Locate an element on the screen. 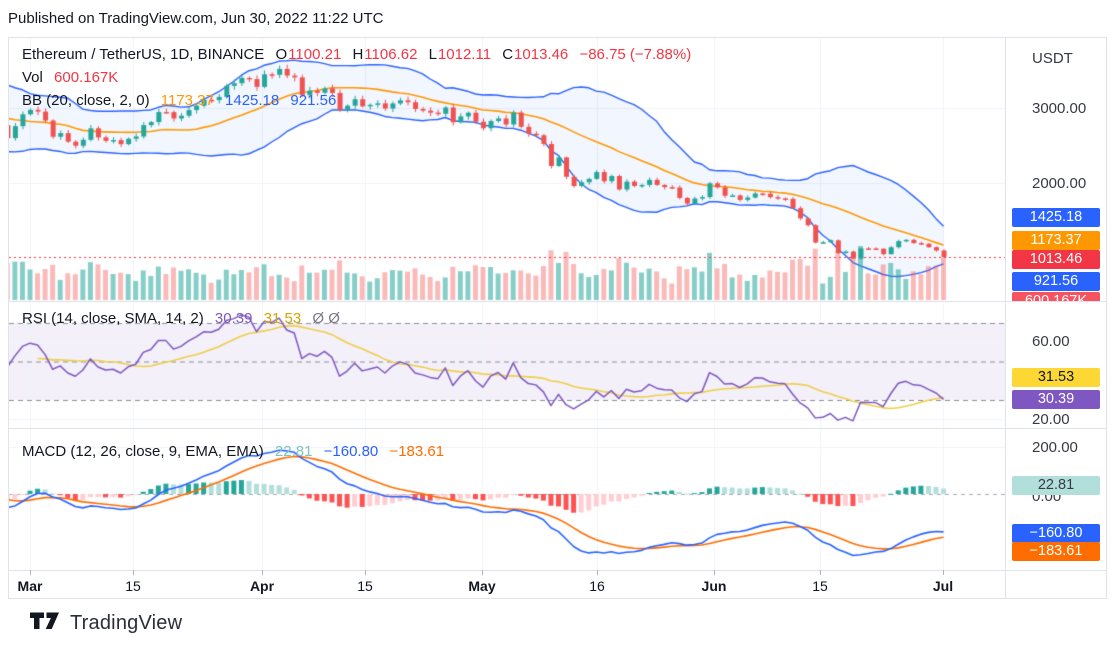 The image size is (1115, 648). rsi-value: 30.39 is located at coordinates (233, 318).